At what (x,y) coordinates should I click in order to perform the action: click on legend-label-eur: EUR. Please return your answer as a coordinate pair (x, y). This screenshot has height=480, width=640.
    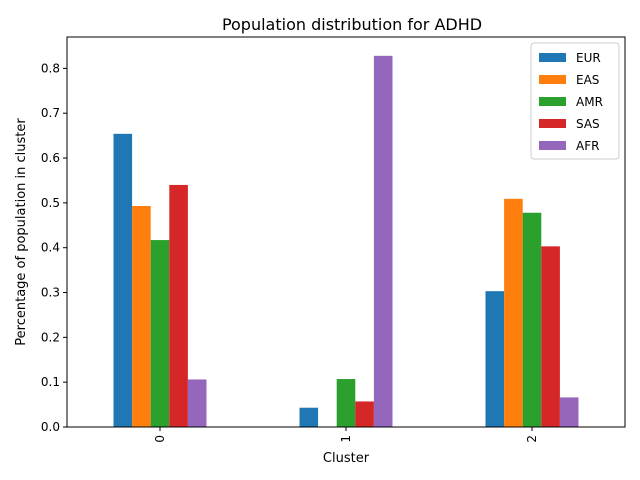
    Looking at the image, I should click on (588, 58).